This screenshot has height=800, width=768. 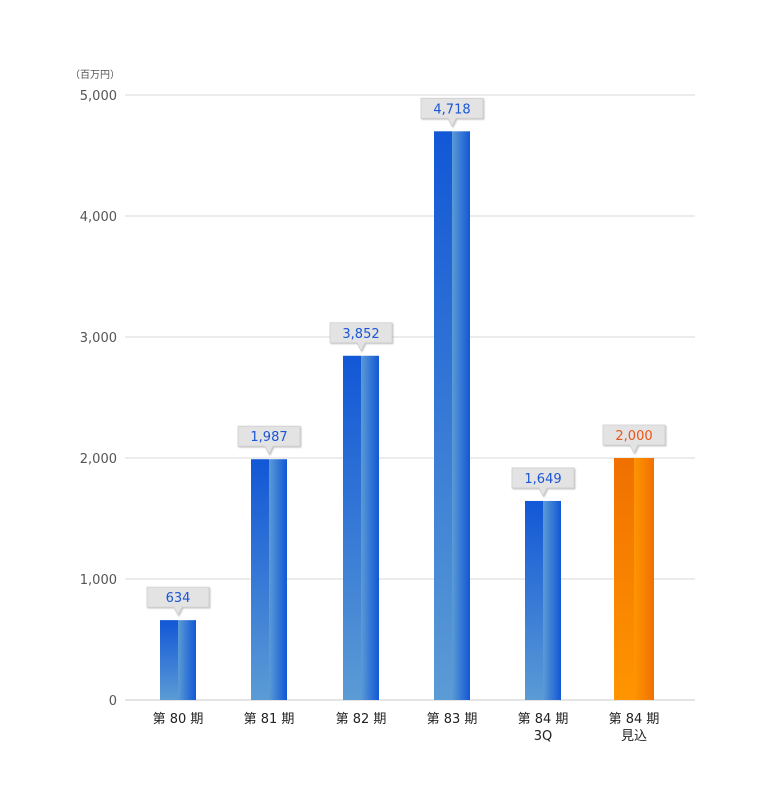 What do you see at coordinates (178, 719) in the screenshot?
I see `x-tick-label: 第 80 期` at bounding box center [178, 719].